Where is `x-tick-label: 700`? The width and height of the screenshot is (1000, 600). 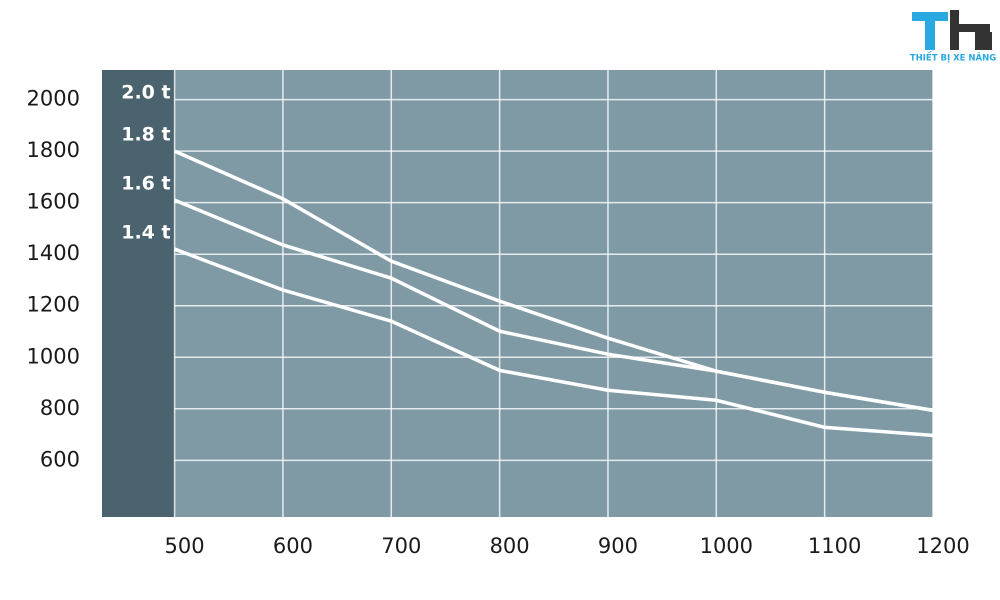 x-tick-label: 700 is located at coordinates (401, 546).